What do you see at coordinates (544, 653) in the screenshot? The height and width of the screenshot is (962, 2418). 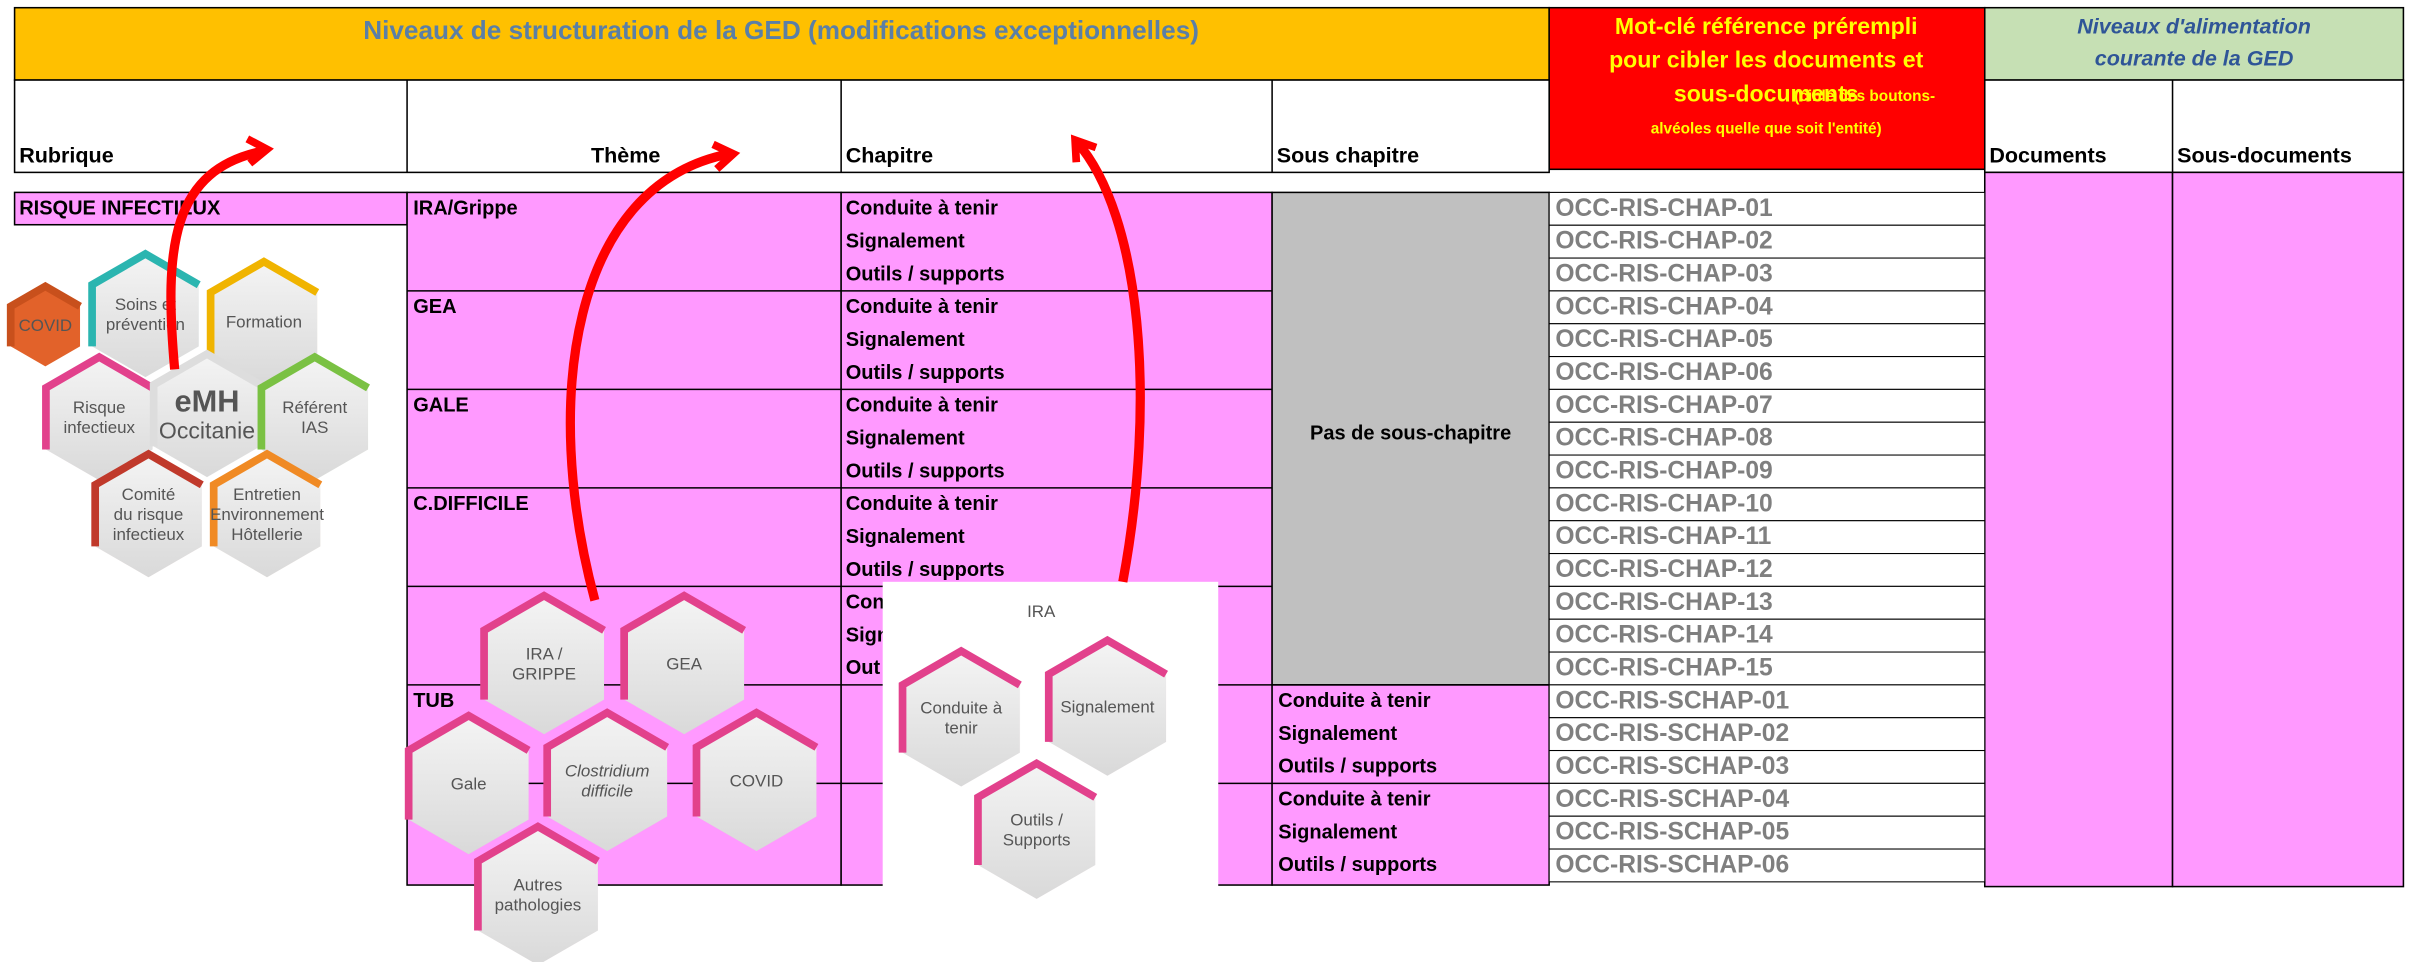 I see `hex-label: IRA /` at bounding box center [544, 653].